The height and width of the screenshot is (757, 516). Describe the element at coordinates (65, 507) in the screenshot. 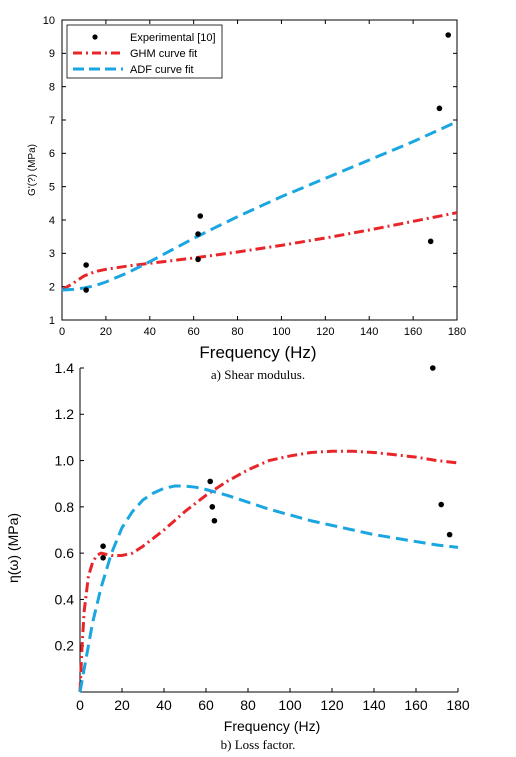

I see `y-tick-label: 0.8` at that location.